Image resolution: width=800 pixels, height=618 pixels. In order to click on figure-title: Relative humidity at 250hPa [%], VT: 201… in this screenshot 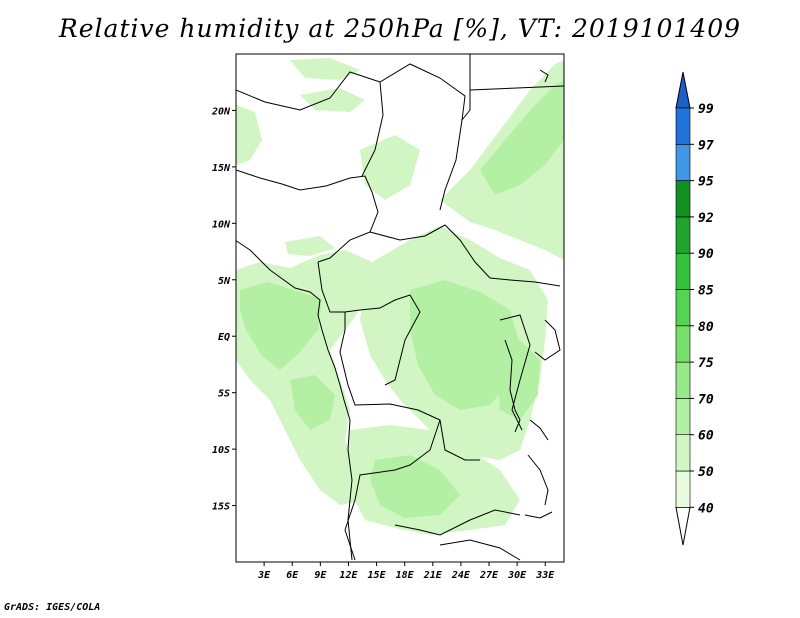, I will do `click(400, 28)`.